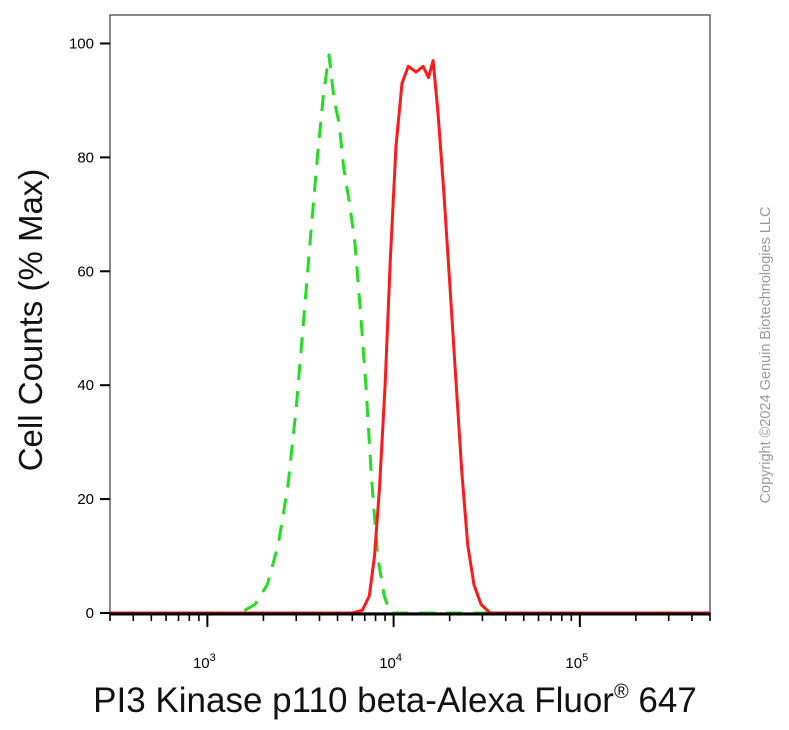 The width and height of the screenshot is (789, 730). What do you see at coordinates (576, 662) in the screenshot?
I see `x-tick-label: 10⁵` at bounding box center [576, 662].